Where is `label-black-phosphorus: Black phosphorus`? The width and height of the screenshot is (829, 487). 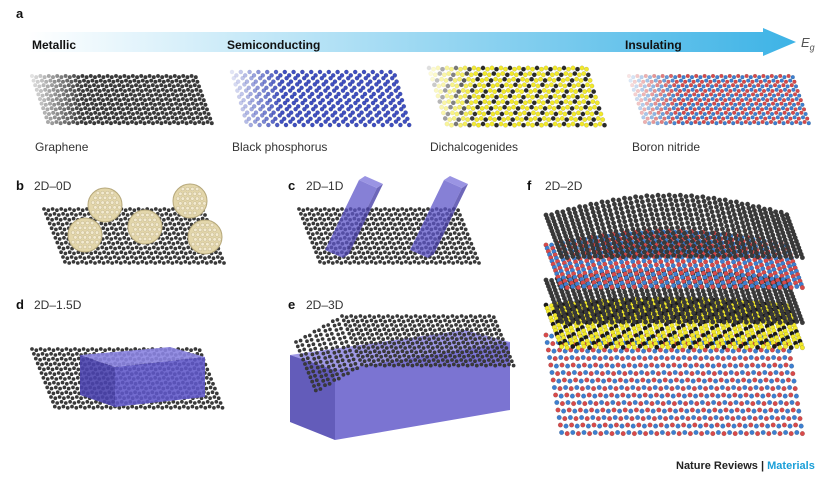
label-black-phosphorus: Black phosphorus is located at coordinates (280, 147).